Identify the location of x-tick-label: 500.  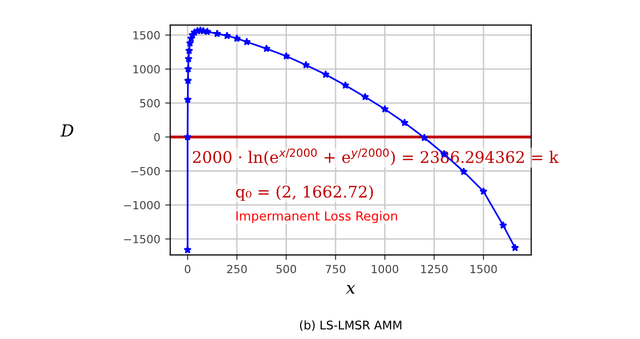
(286, 269).